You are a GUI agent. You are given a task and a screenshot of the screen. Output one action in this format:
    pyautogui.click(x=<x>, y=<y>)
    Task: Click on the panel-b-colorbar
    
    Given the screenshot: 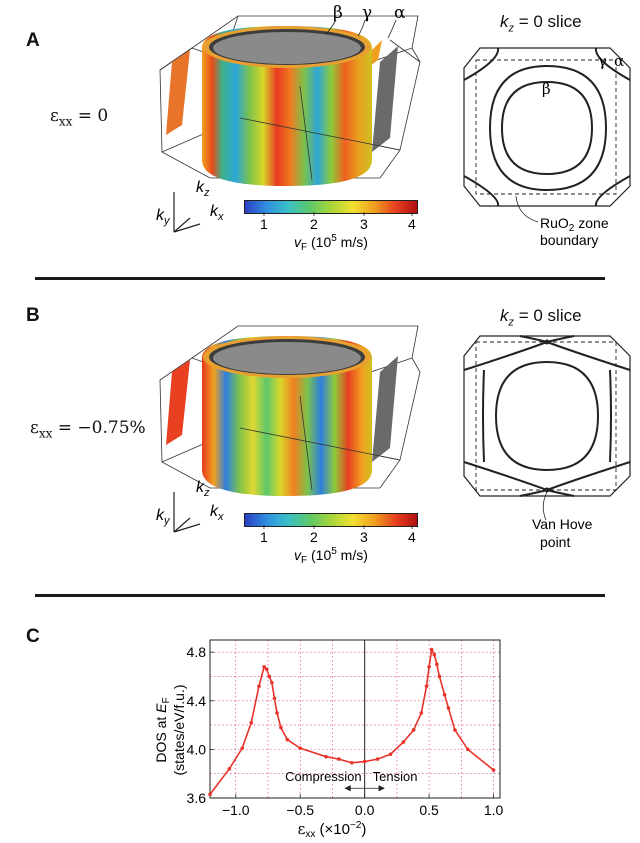 What is the action you would take?
    pyautogui.click(x=331, y=520)
    